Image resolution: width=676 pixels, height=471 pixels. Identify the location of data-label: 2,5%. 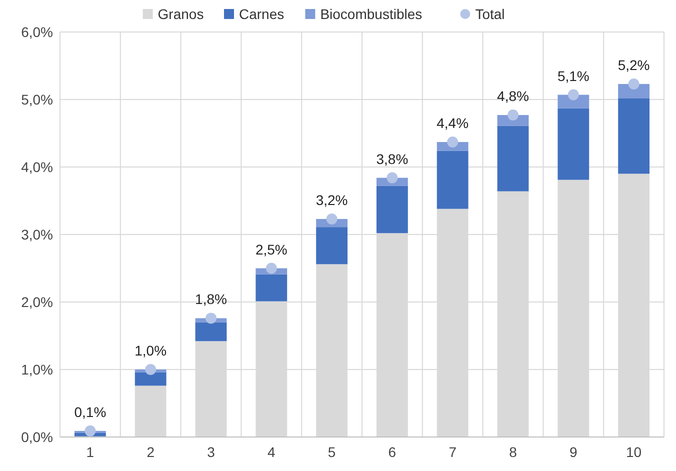
(271, 249).